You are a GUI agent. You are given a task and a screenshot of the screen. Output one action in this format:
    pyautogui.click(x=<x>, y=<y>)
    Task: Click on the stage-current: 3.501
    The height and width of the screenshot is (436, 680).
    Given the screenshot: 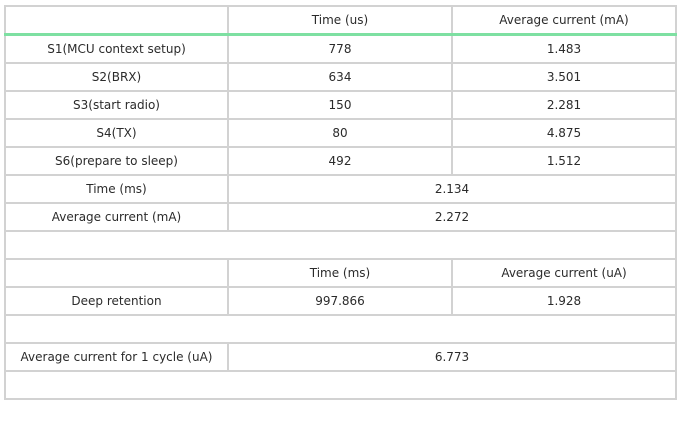 What is the action you would take?
    pyautogui.click(x=564, y=77)
    